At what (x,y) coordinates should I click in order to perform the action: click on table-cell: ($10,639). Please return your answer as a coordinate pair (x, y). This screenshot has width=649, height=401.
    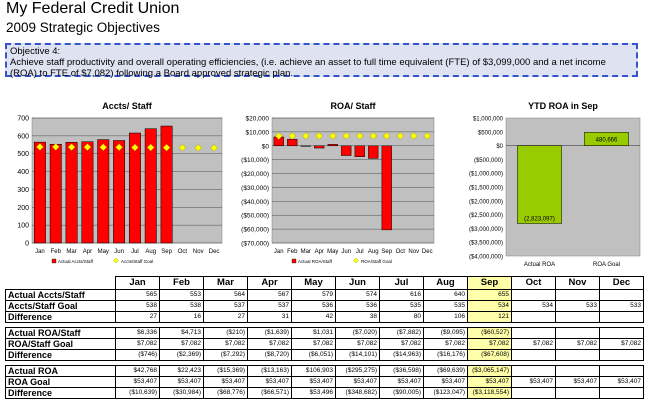
    Looking at the image, I should click on (137, 393).